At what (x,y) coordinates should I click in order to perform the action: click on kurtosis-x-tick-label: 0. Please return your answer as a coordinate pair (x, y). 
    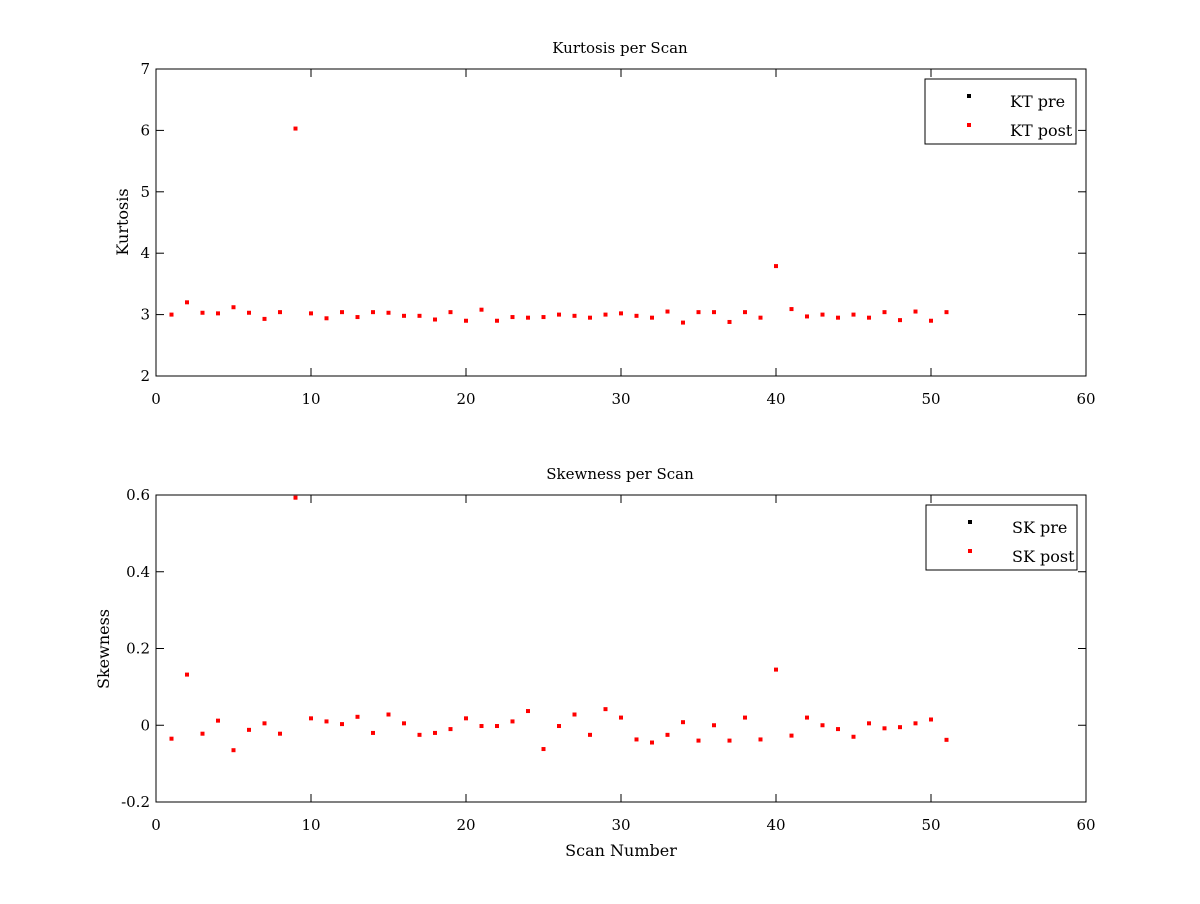
    Looking at the image, I should click on (156, 399).